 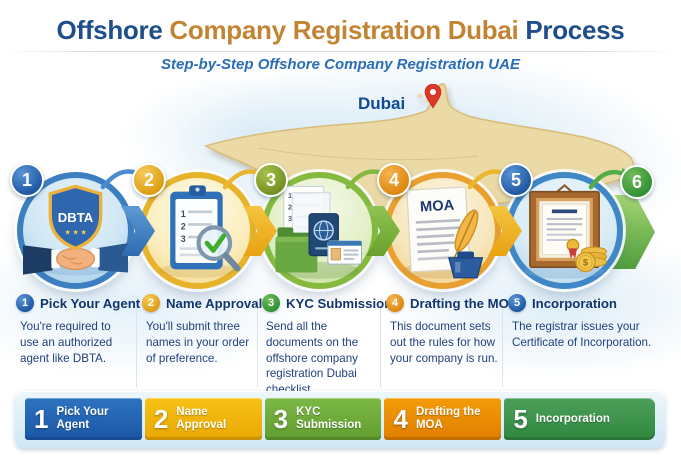 I want to click on bar-label-3: KYC Submission, so click(x=329, y=418).